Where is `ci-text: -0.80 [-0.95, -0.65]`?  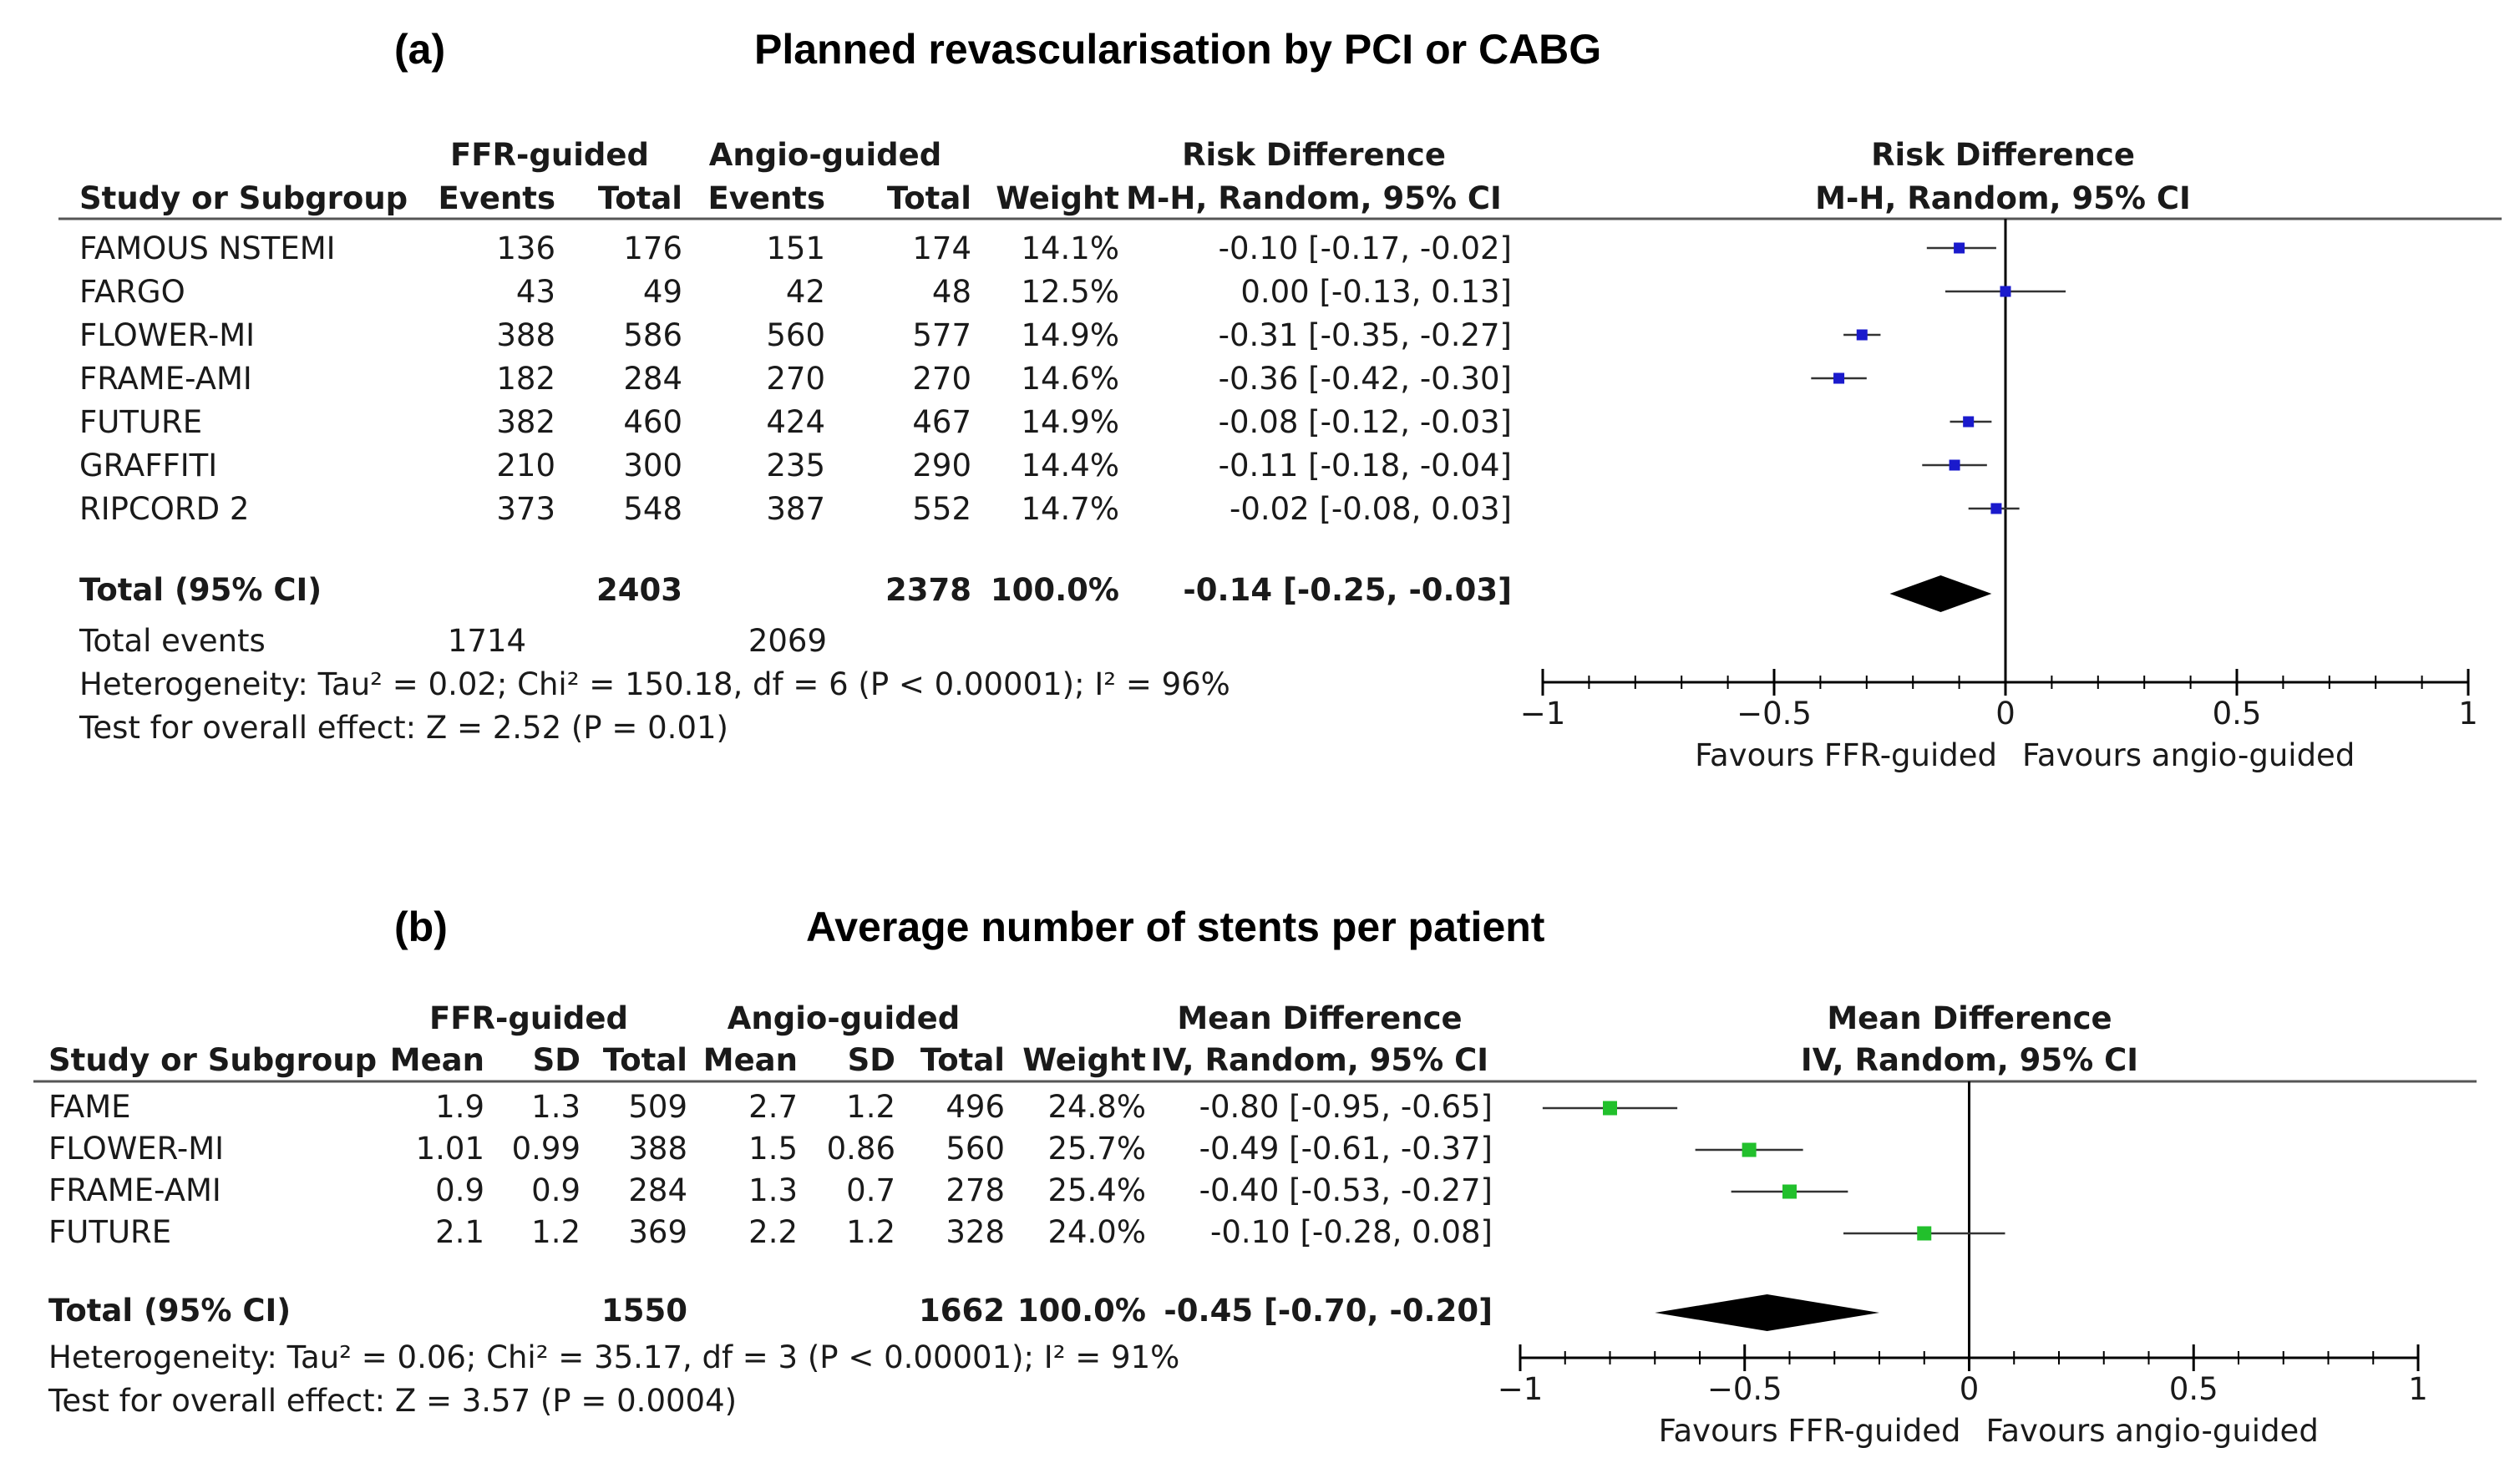 ci-text: -0.80 [-0.95, -0.65] is located at coordinates (1346, 1107).